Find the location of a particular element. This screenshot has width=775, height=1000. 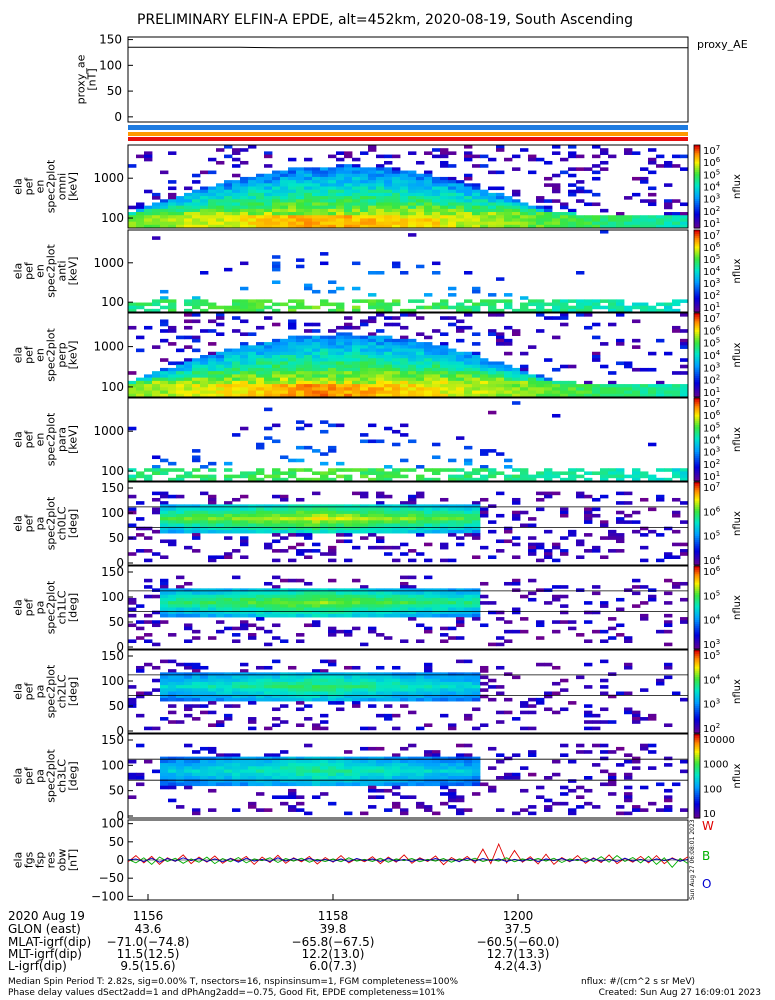

panel-frame is located at coordinates (408, 439).